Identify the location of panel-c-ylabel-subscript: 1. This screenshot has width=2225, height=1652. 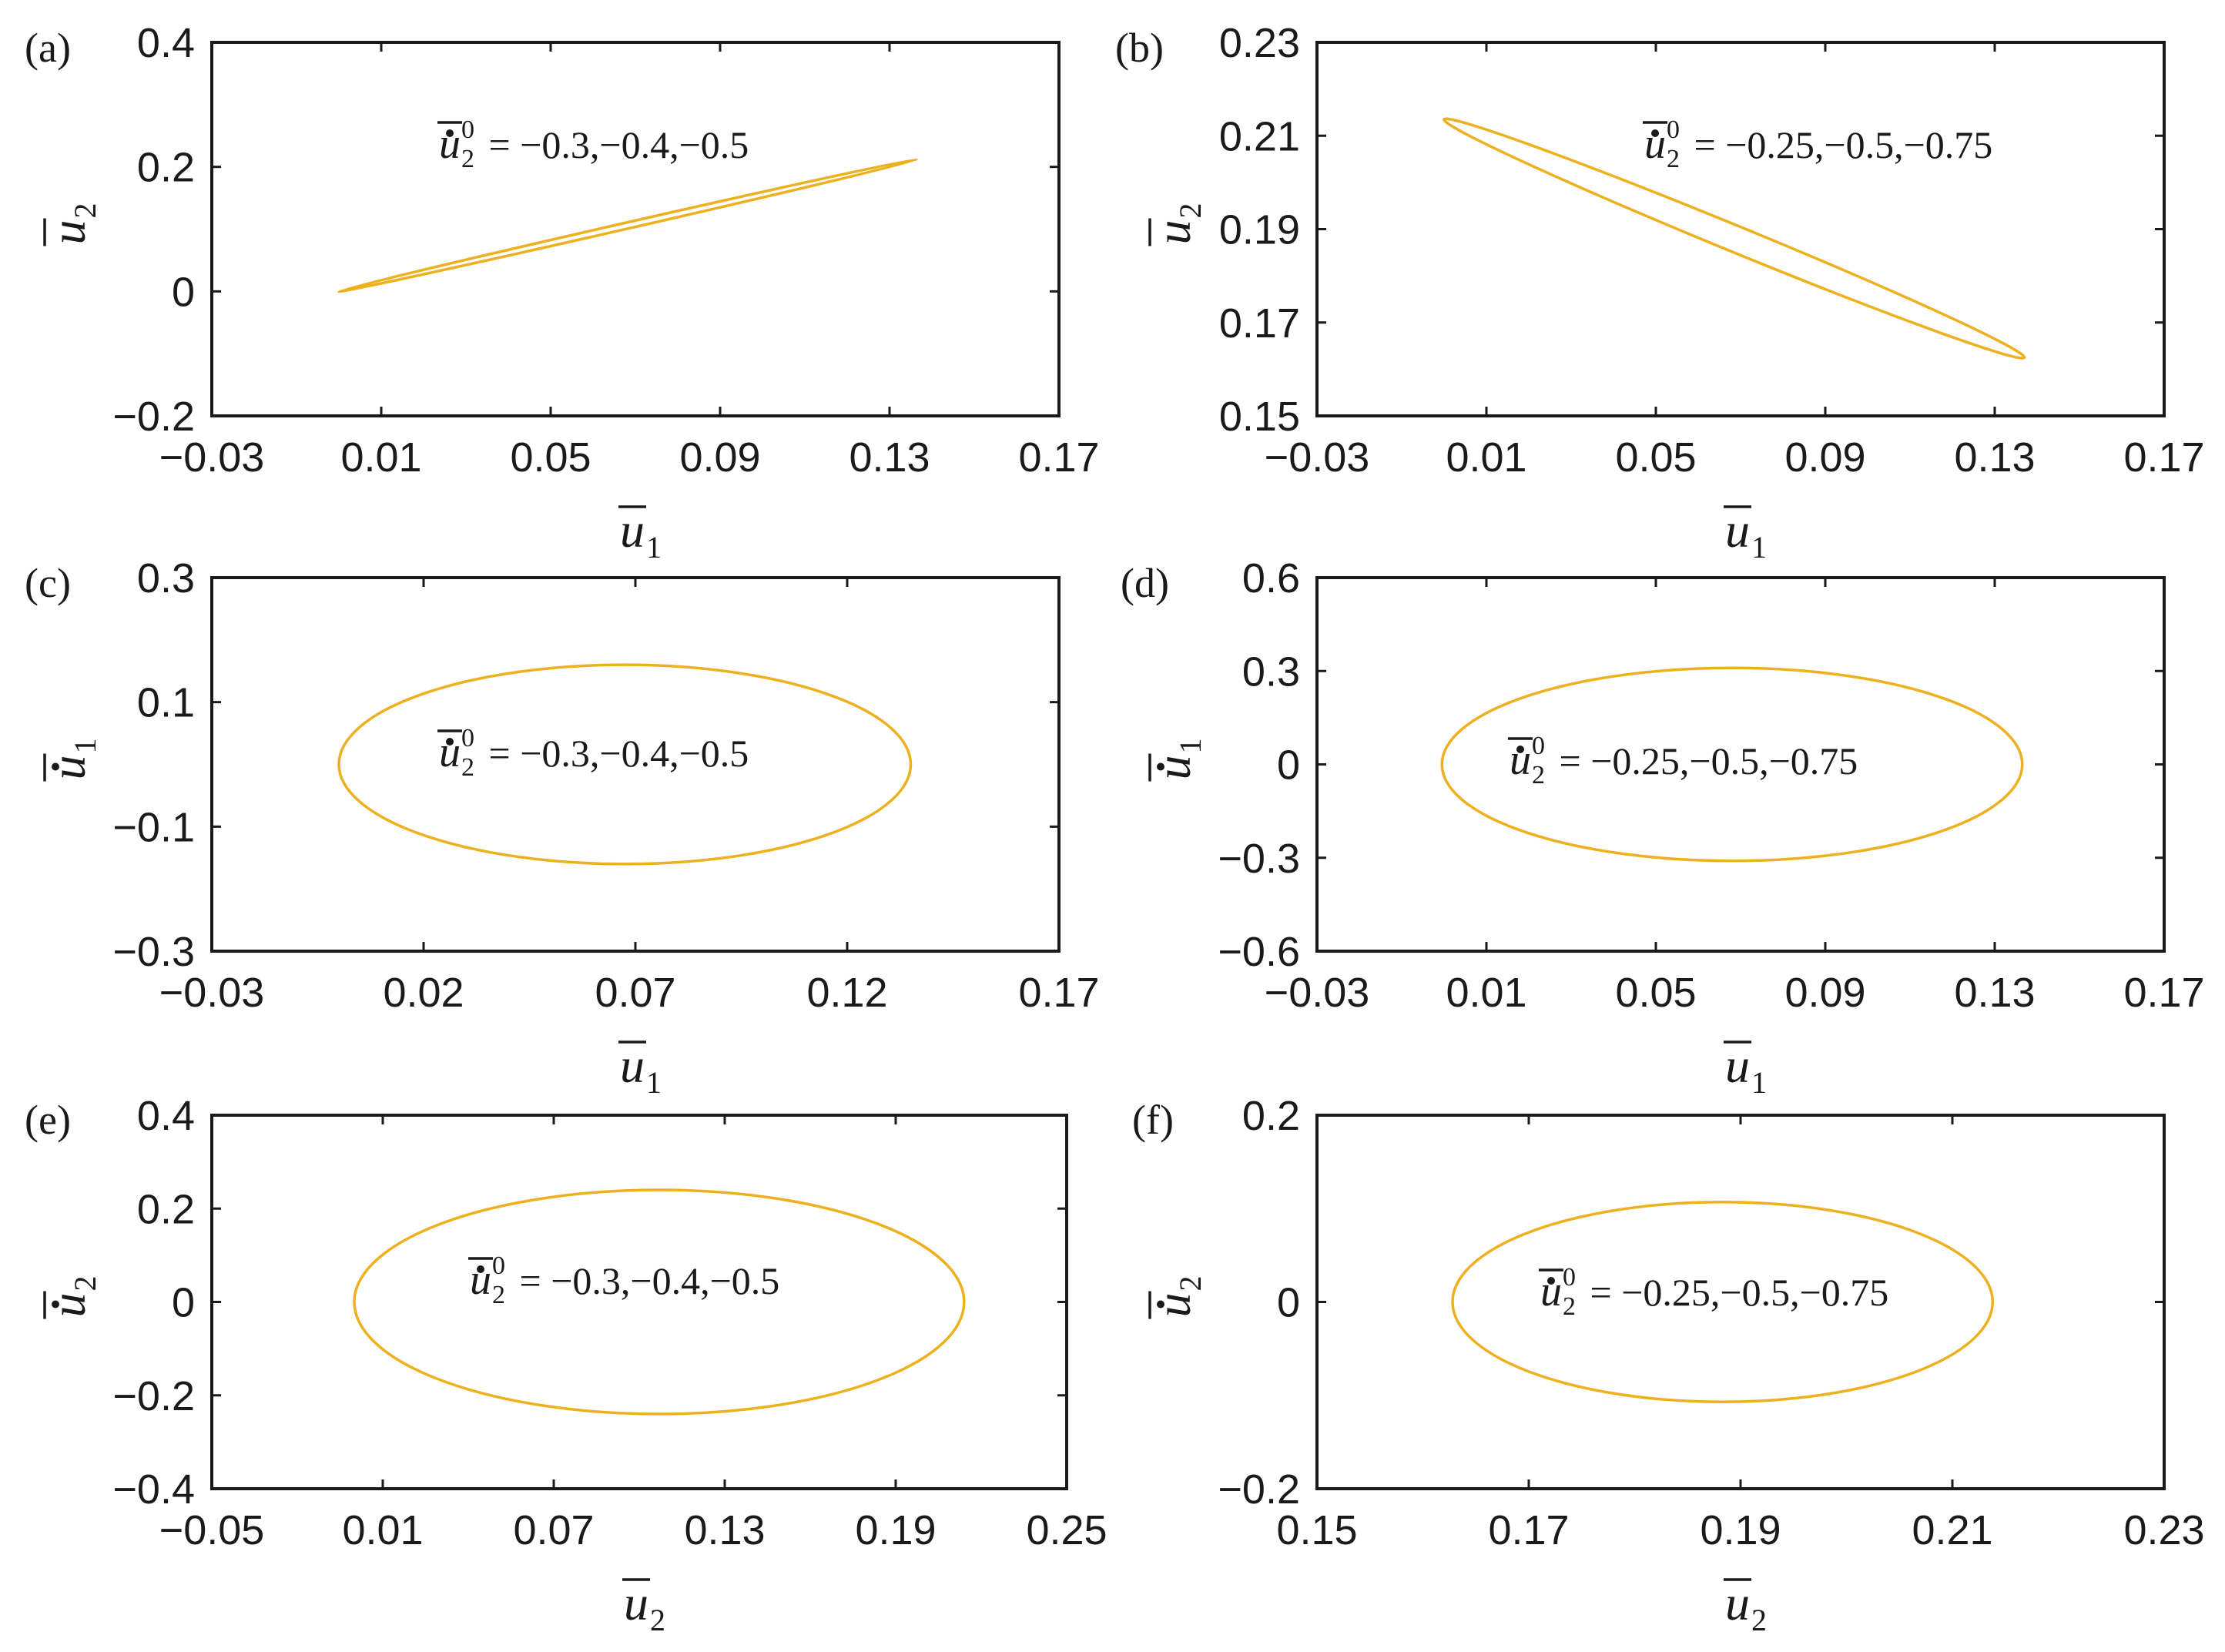
(85, 747).